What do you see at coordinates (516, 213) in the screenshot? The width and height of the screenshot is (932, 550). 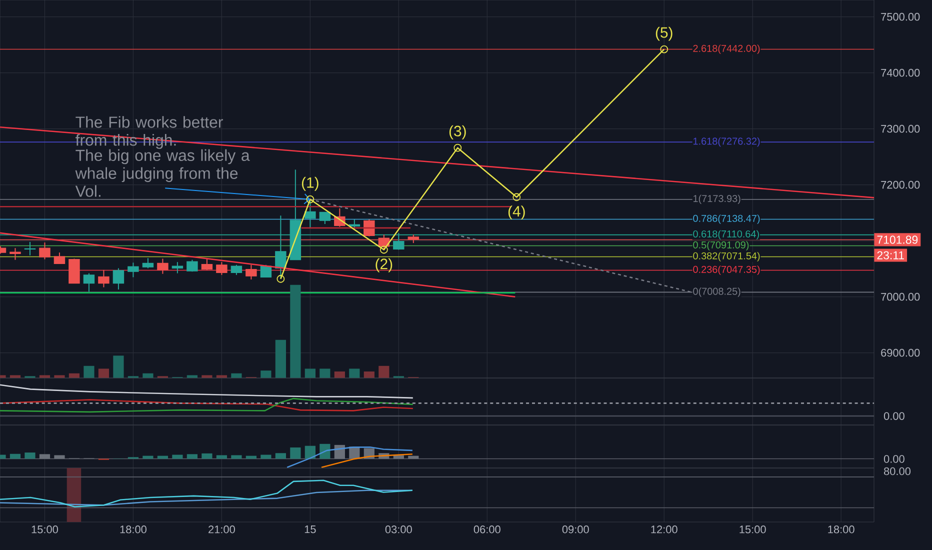 I see `annotation: (4)` at bounding box center [516, 213].